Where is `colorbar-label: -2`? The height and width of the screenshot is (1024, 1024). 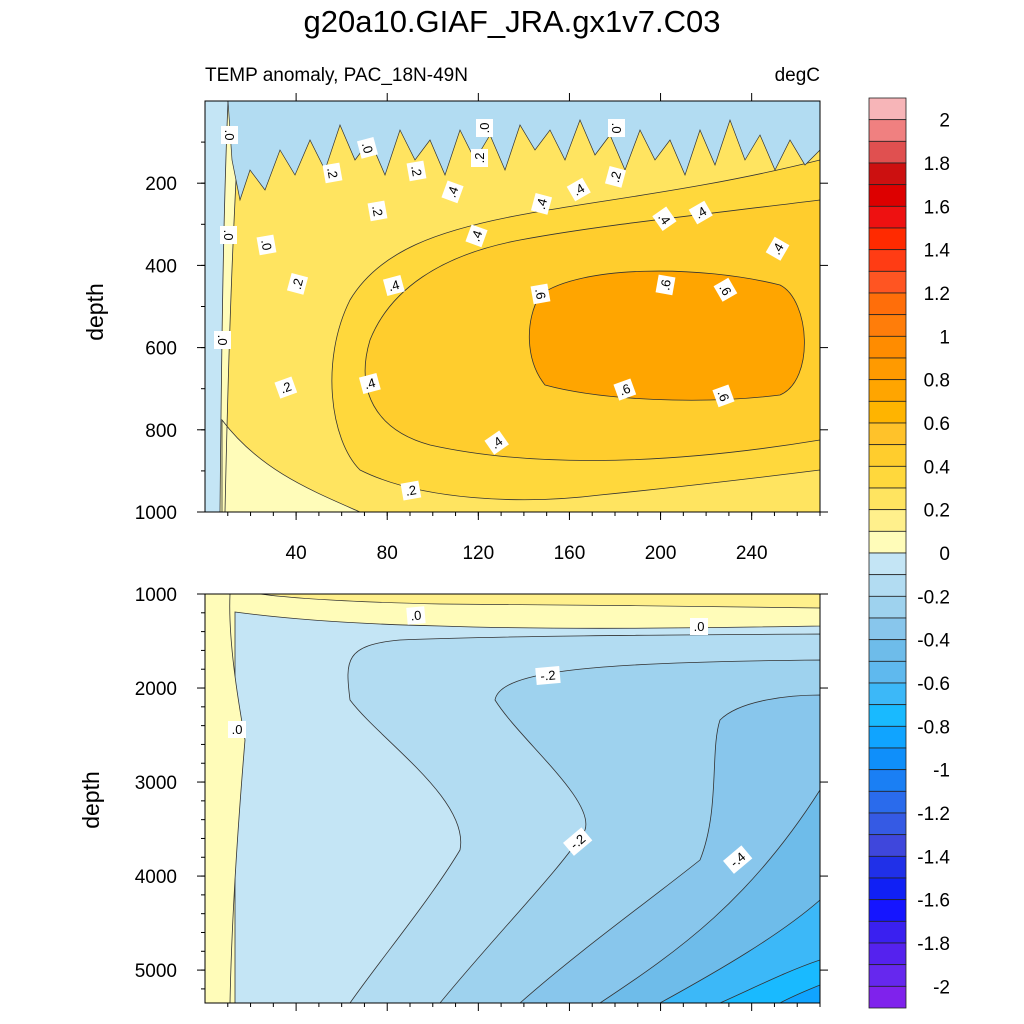
colorbar-label: -2 is located at coordinates (941, 987).